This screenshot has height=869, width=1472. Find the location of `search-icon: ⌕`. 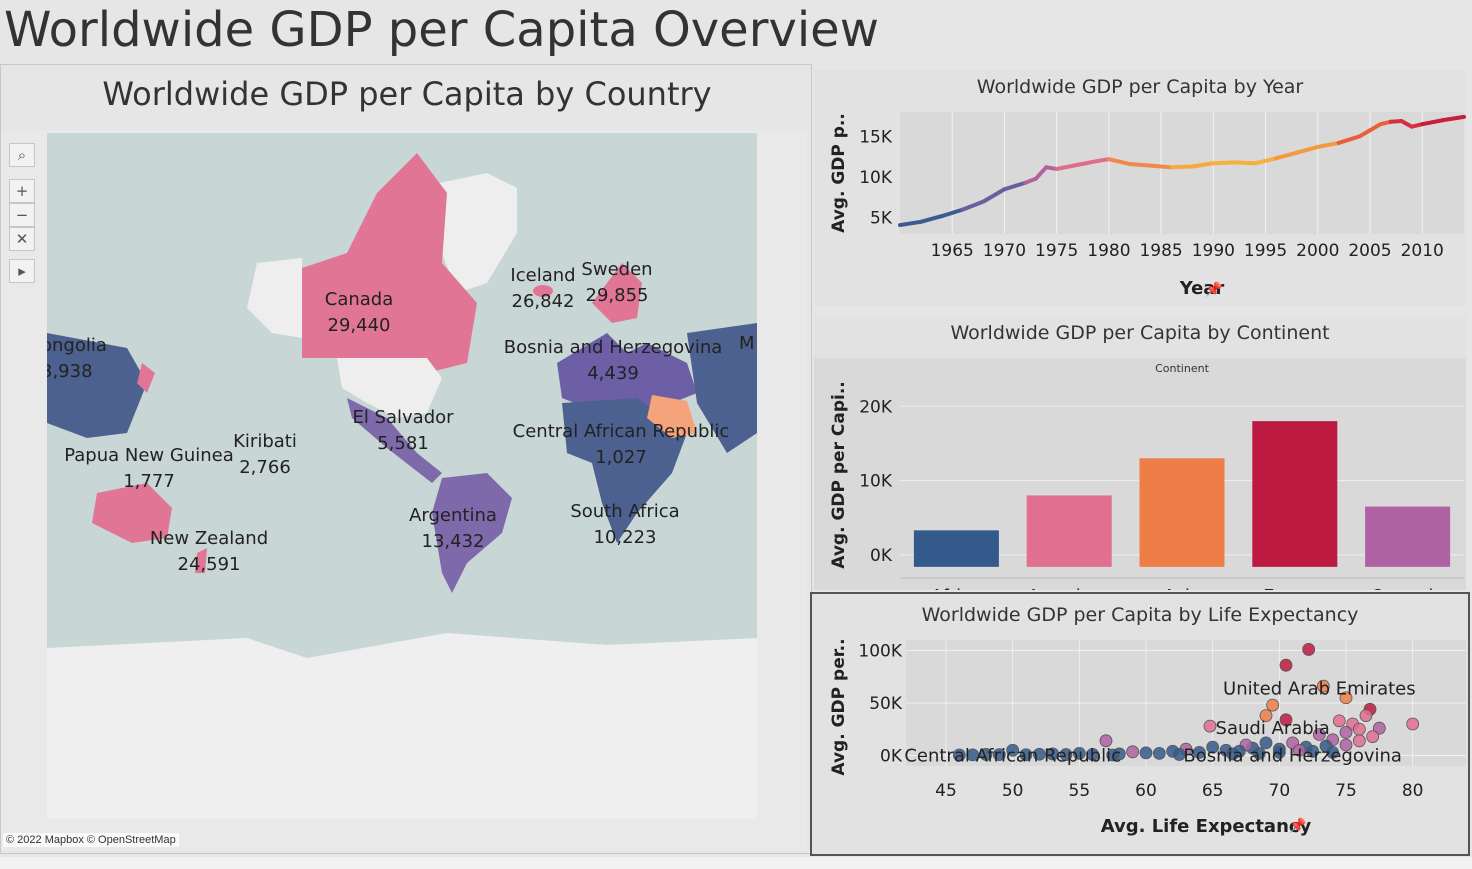

search-icon: ⌕ is located at coordinates (22, 155).